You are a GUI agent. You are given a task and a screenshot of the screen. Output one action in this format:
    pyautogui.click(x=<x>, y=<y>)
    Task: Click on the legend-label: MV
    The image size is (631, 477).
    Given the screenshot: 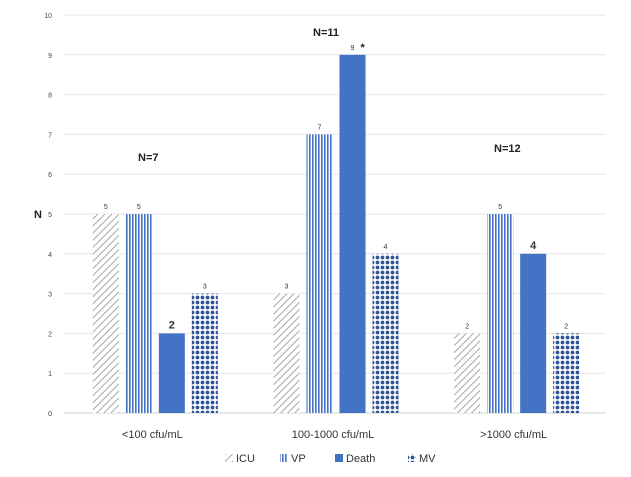 What is the action you would take?
    pyautogui.click(x=427, y=459)
    